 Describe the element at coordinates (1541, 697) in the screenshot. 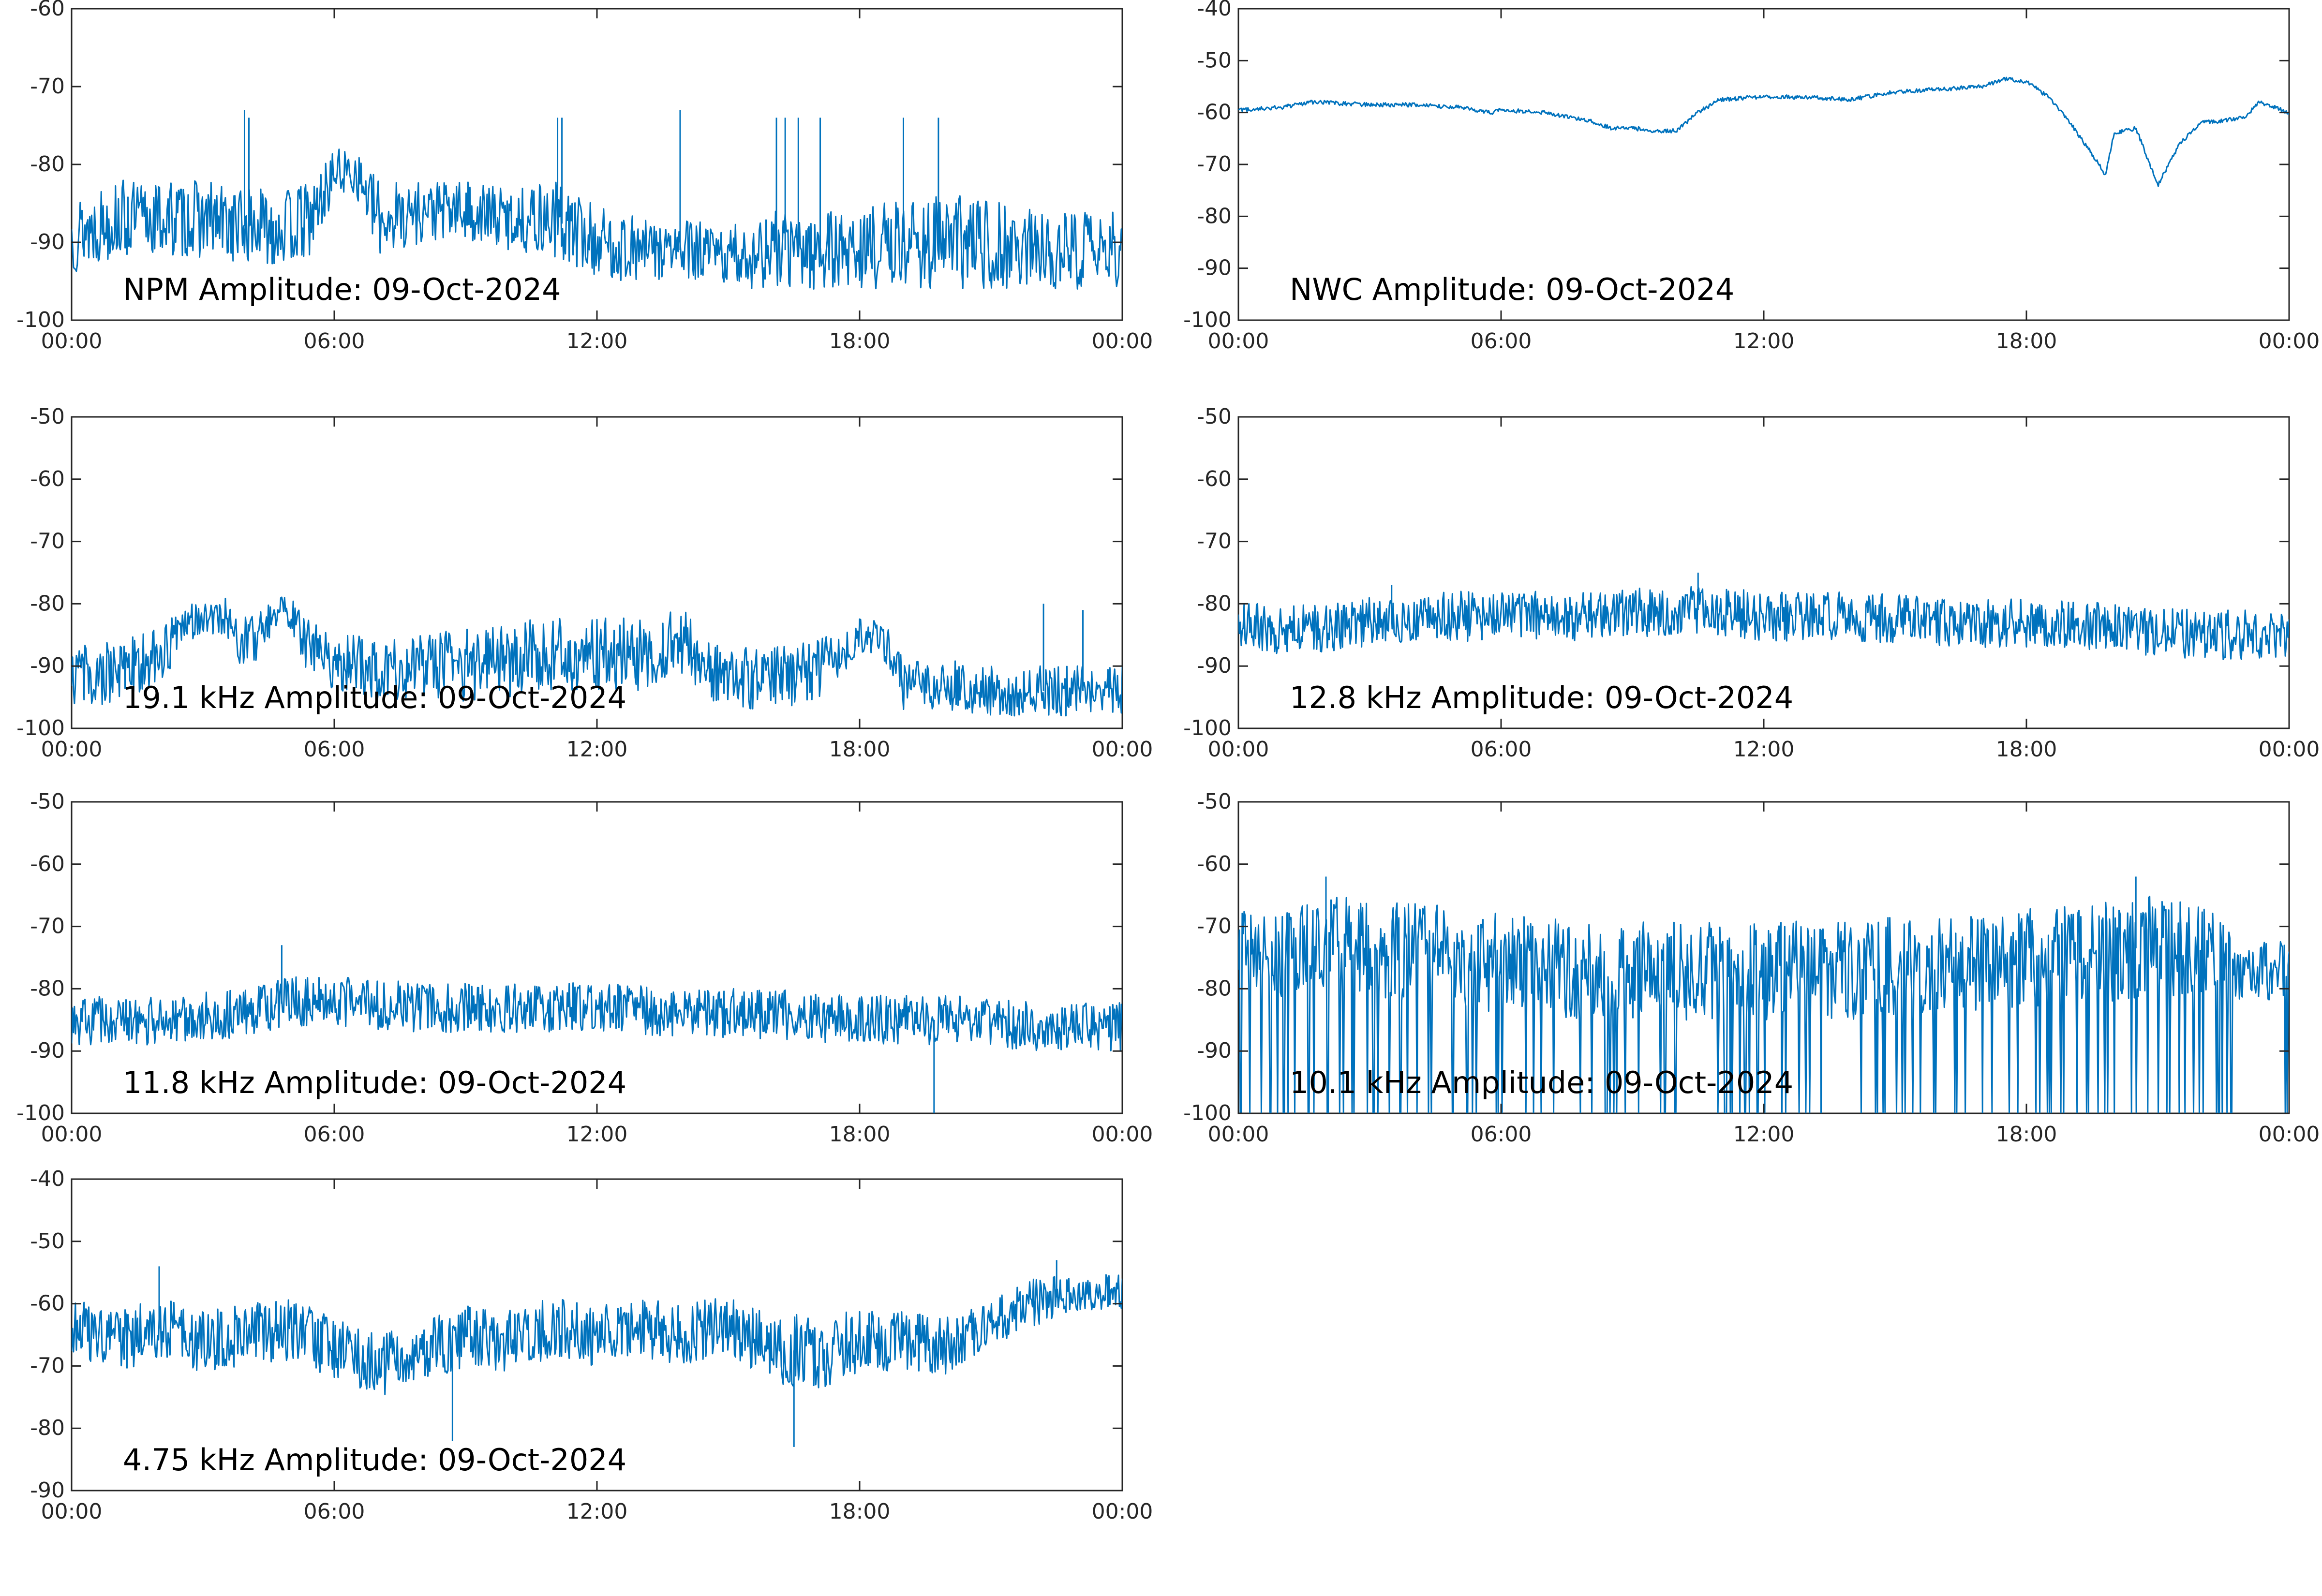

I see `panel-label: 12.8 kHz Amplitude: 09-Oct-2024` at that location.